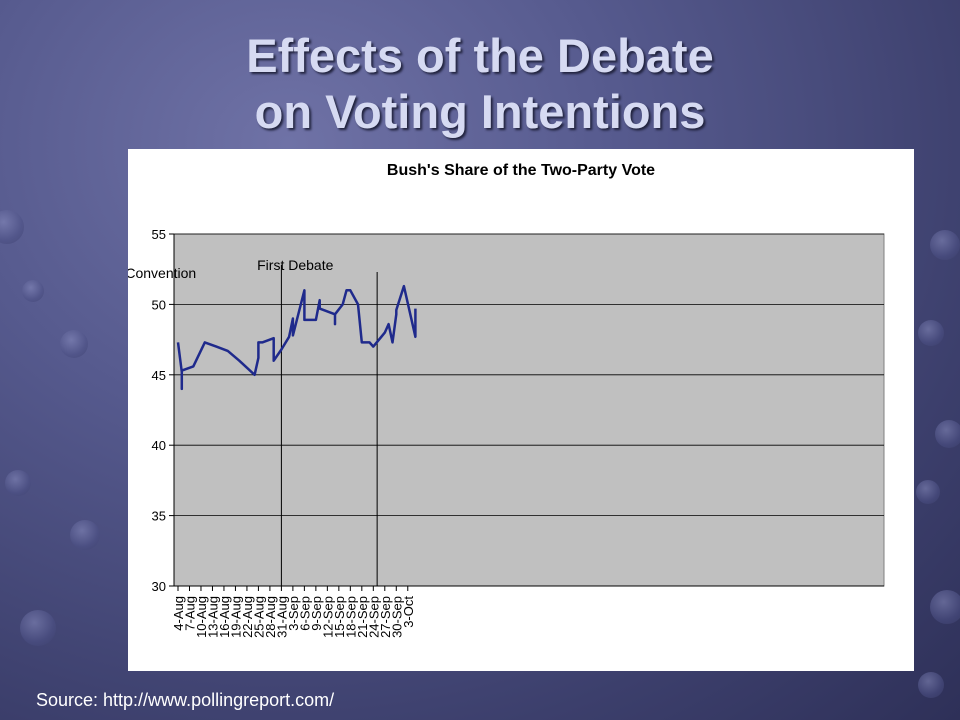  I want to click on slide-title-line1: Effects of the Debate, so click(480, 55).